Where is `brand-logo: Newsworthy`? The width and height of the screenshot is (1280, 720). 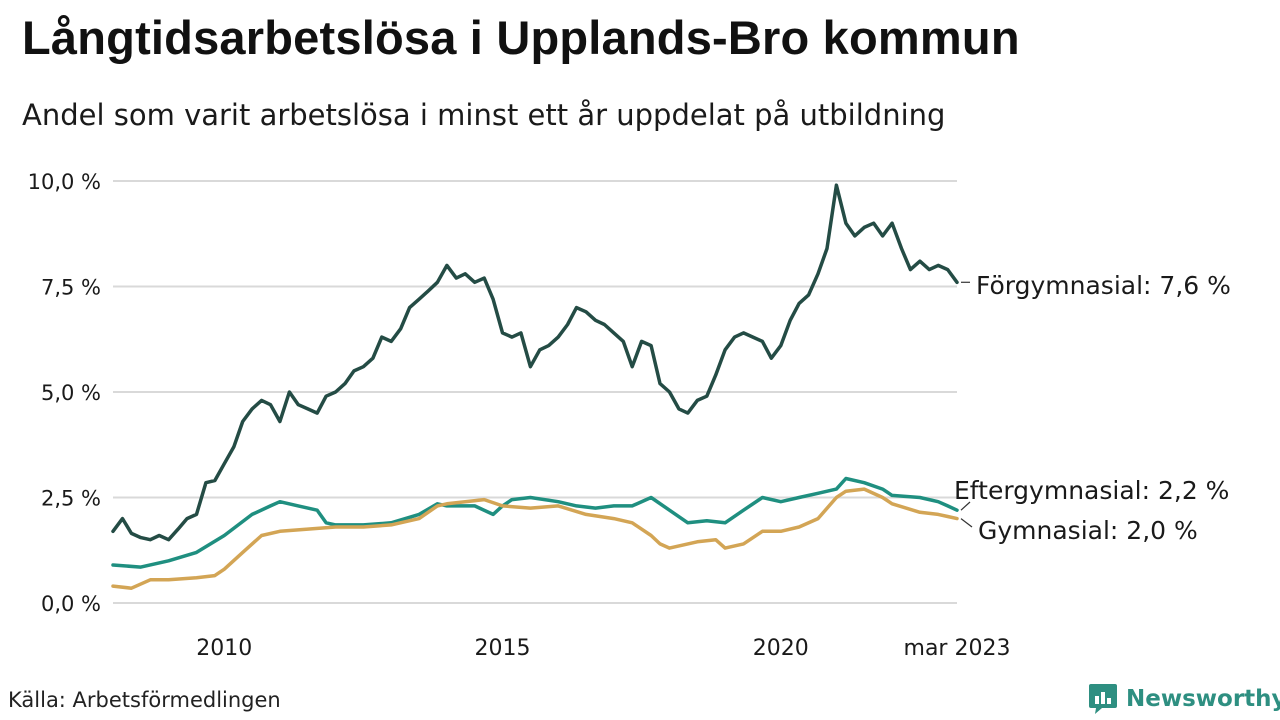 brand-logo: Newsworthy is located at coordinates (1184, 699).